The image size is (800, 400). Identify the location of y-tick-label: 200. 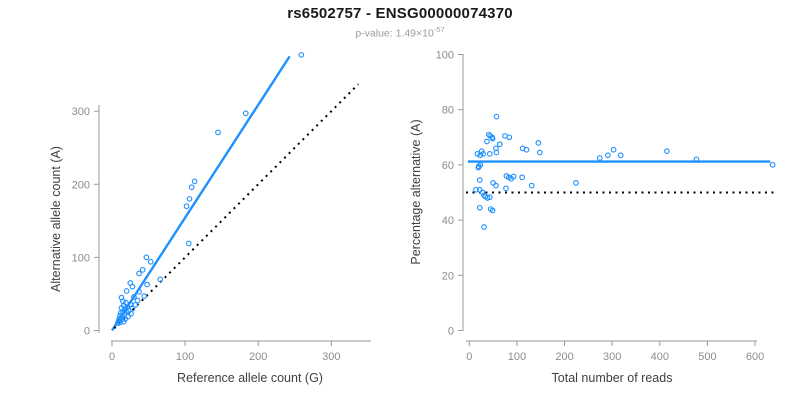
(81, 185).